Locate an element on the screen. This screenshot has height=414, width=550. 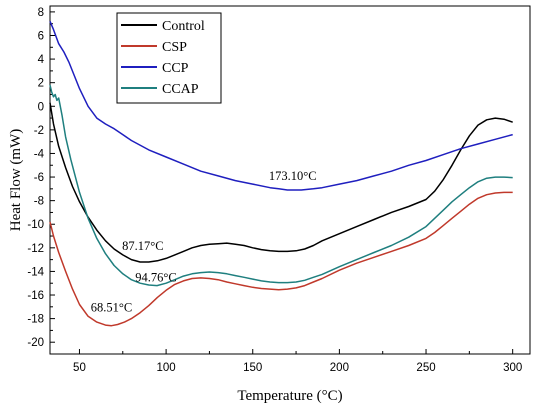
y-tick-label: -20 is located at coordinates (35, 343).